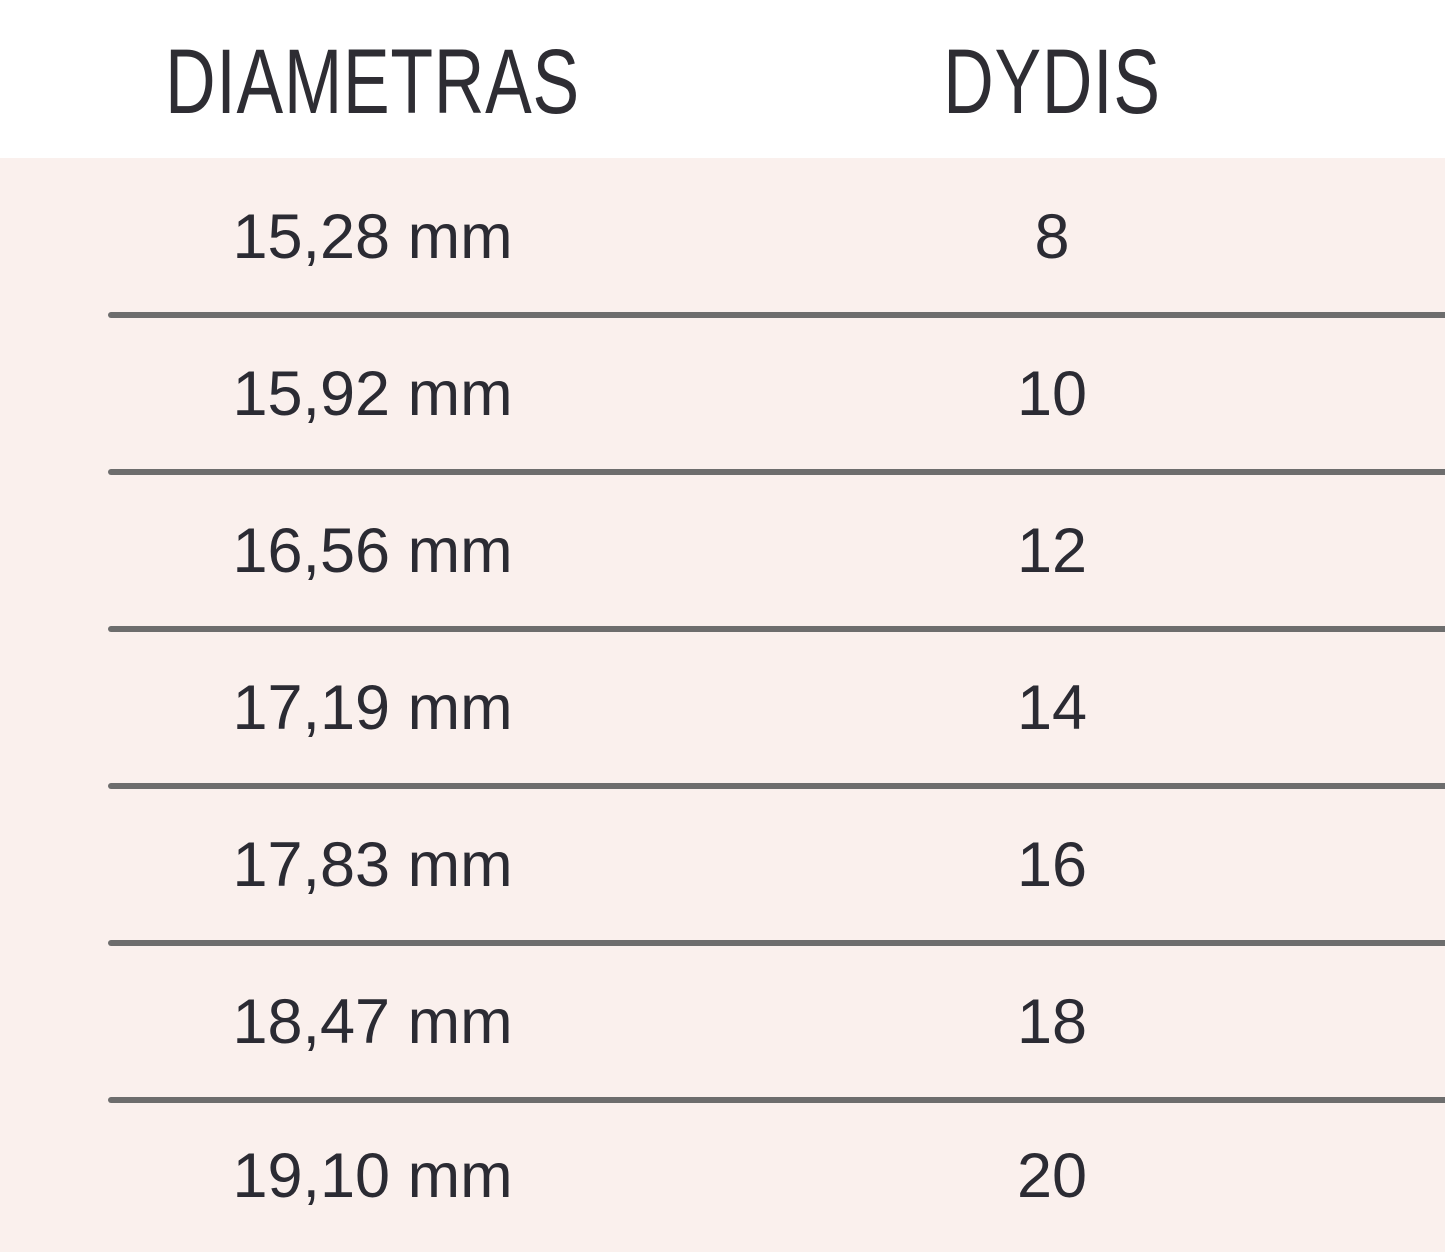 The image size is (1445, 1252). What do you see at coordinates (372, 864) in the screenshot?
I see `diameter-value: 17,83 mm` at bounding box center [372, 864].